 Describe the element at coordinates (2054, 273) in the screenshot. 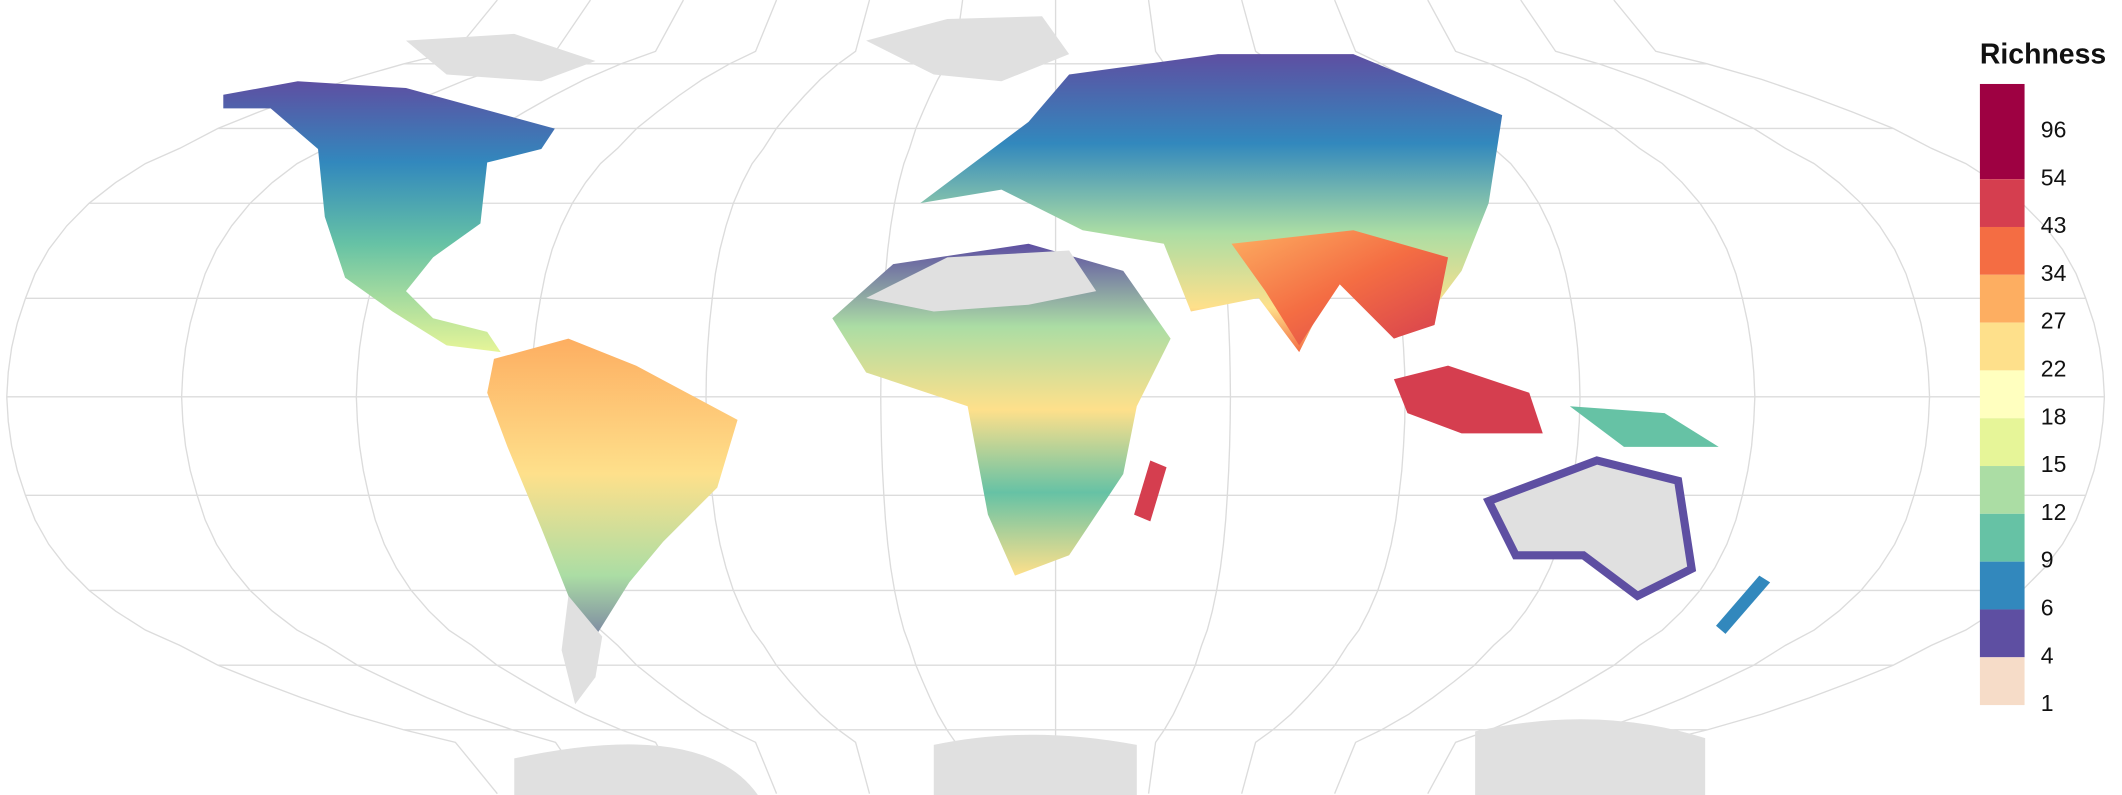

I see `legend-label: 34` at that location.